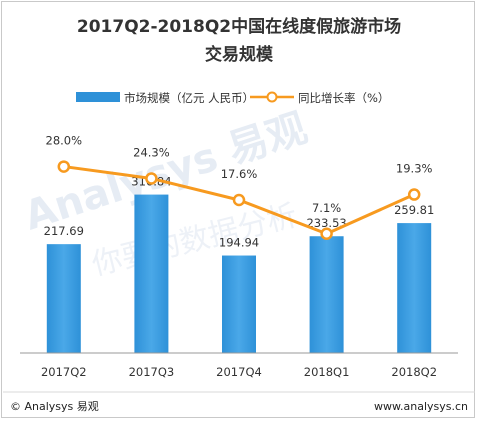 This screenshot has width=478, height=421. I want to click on bar-2017Q3, so click(151, 273).